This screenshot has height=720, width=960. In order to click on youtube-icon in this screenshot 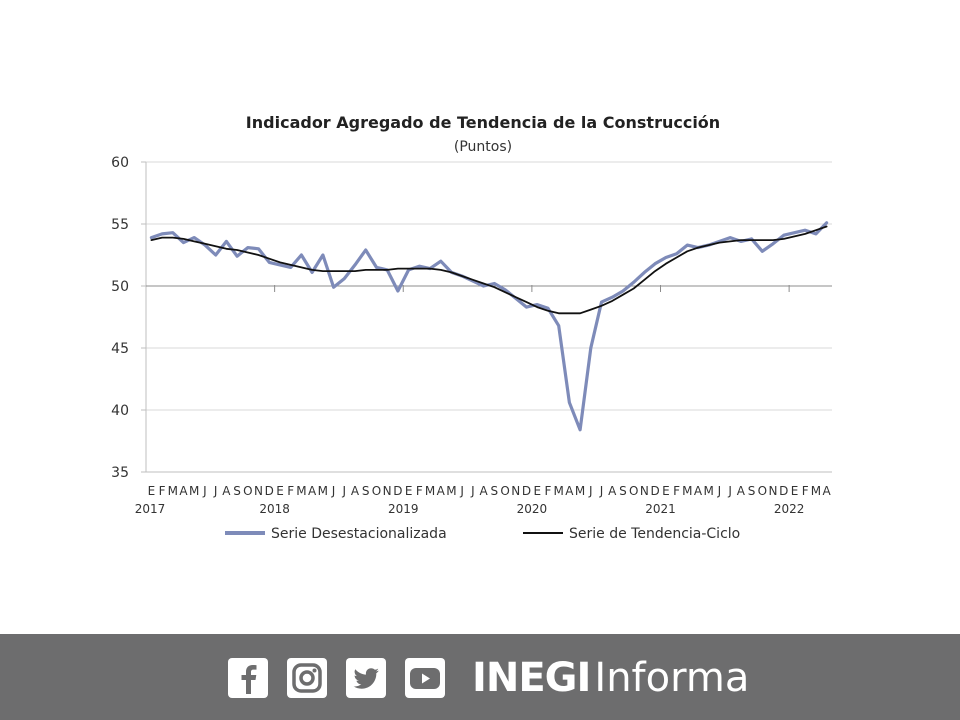, I will do `click(425, 678)`.